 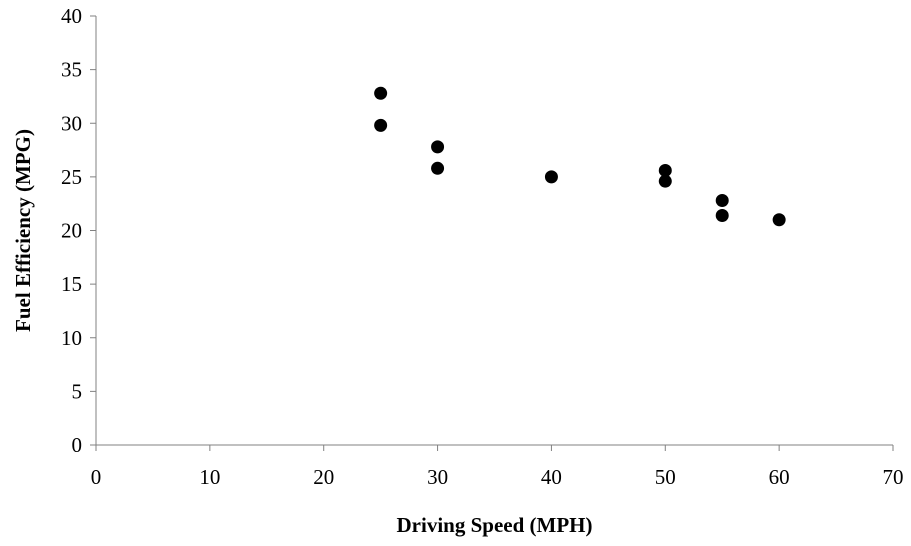 I want to click on y-tick-label: 15, so click(x=71, y=284).